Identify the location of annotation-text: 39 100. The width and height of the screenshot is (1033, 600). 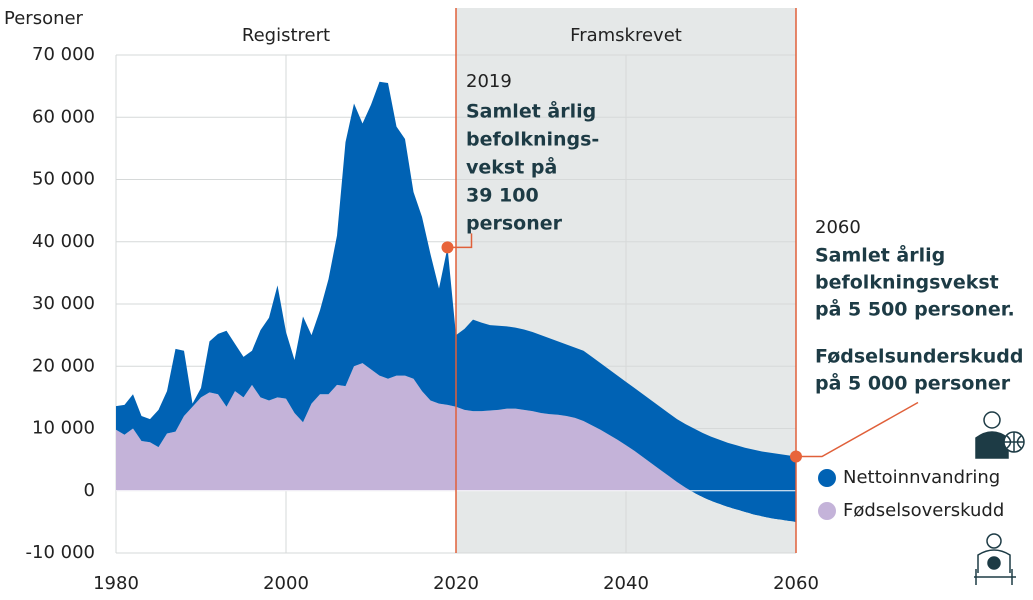
(502, 196).